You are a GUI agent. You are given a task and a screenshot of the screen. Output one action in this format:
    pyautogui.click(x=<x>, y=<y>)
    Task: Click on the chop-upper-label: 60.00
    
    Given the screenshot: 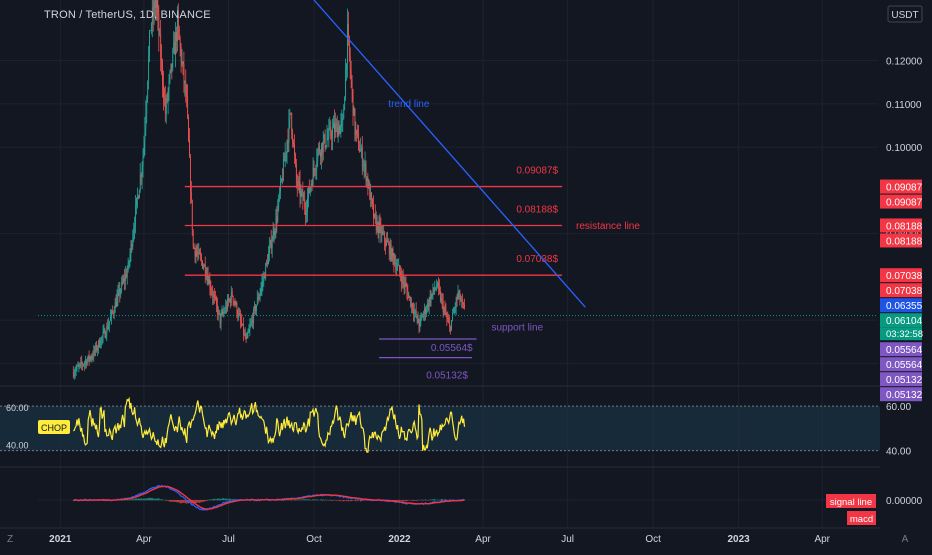 What is the action you would take?
    pyautogui.click(x=17, y=408)
    